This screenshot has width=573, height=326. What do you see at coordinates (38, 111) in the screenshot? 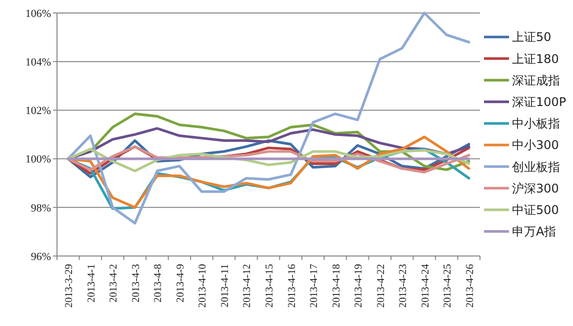
I see `y-tick-label: 102%` at bounding box center [38, 111].